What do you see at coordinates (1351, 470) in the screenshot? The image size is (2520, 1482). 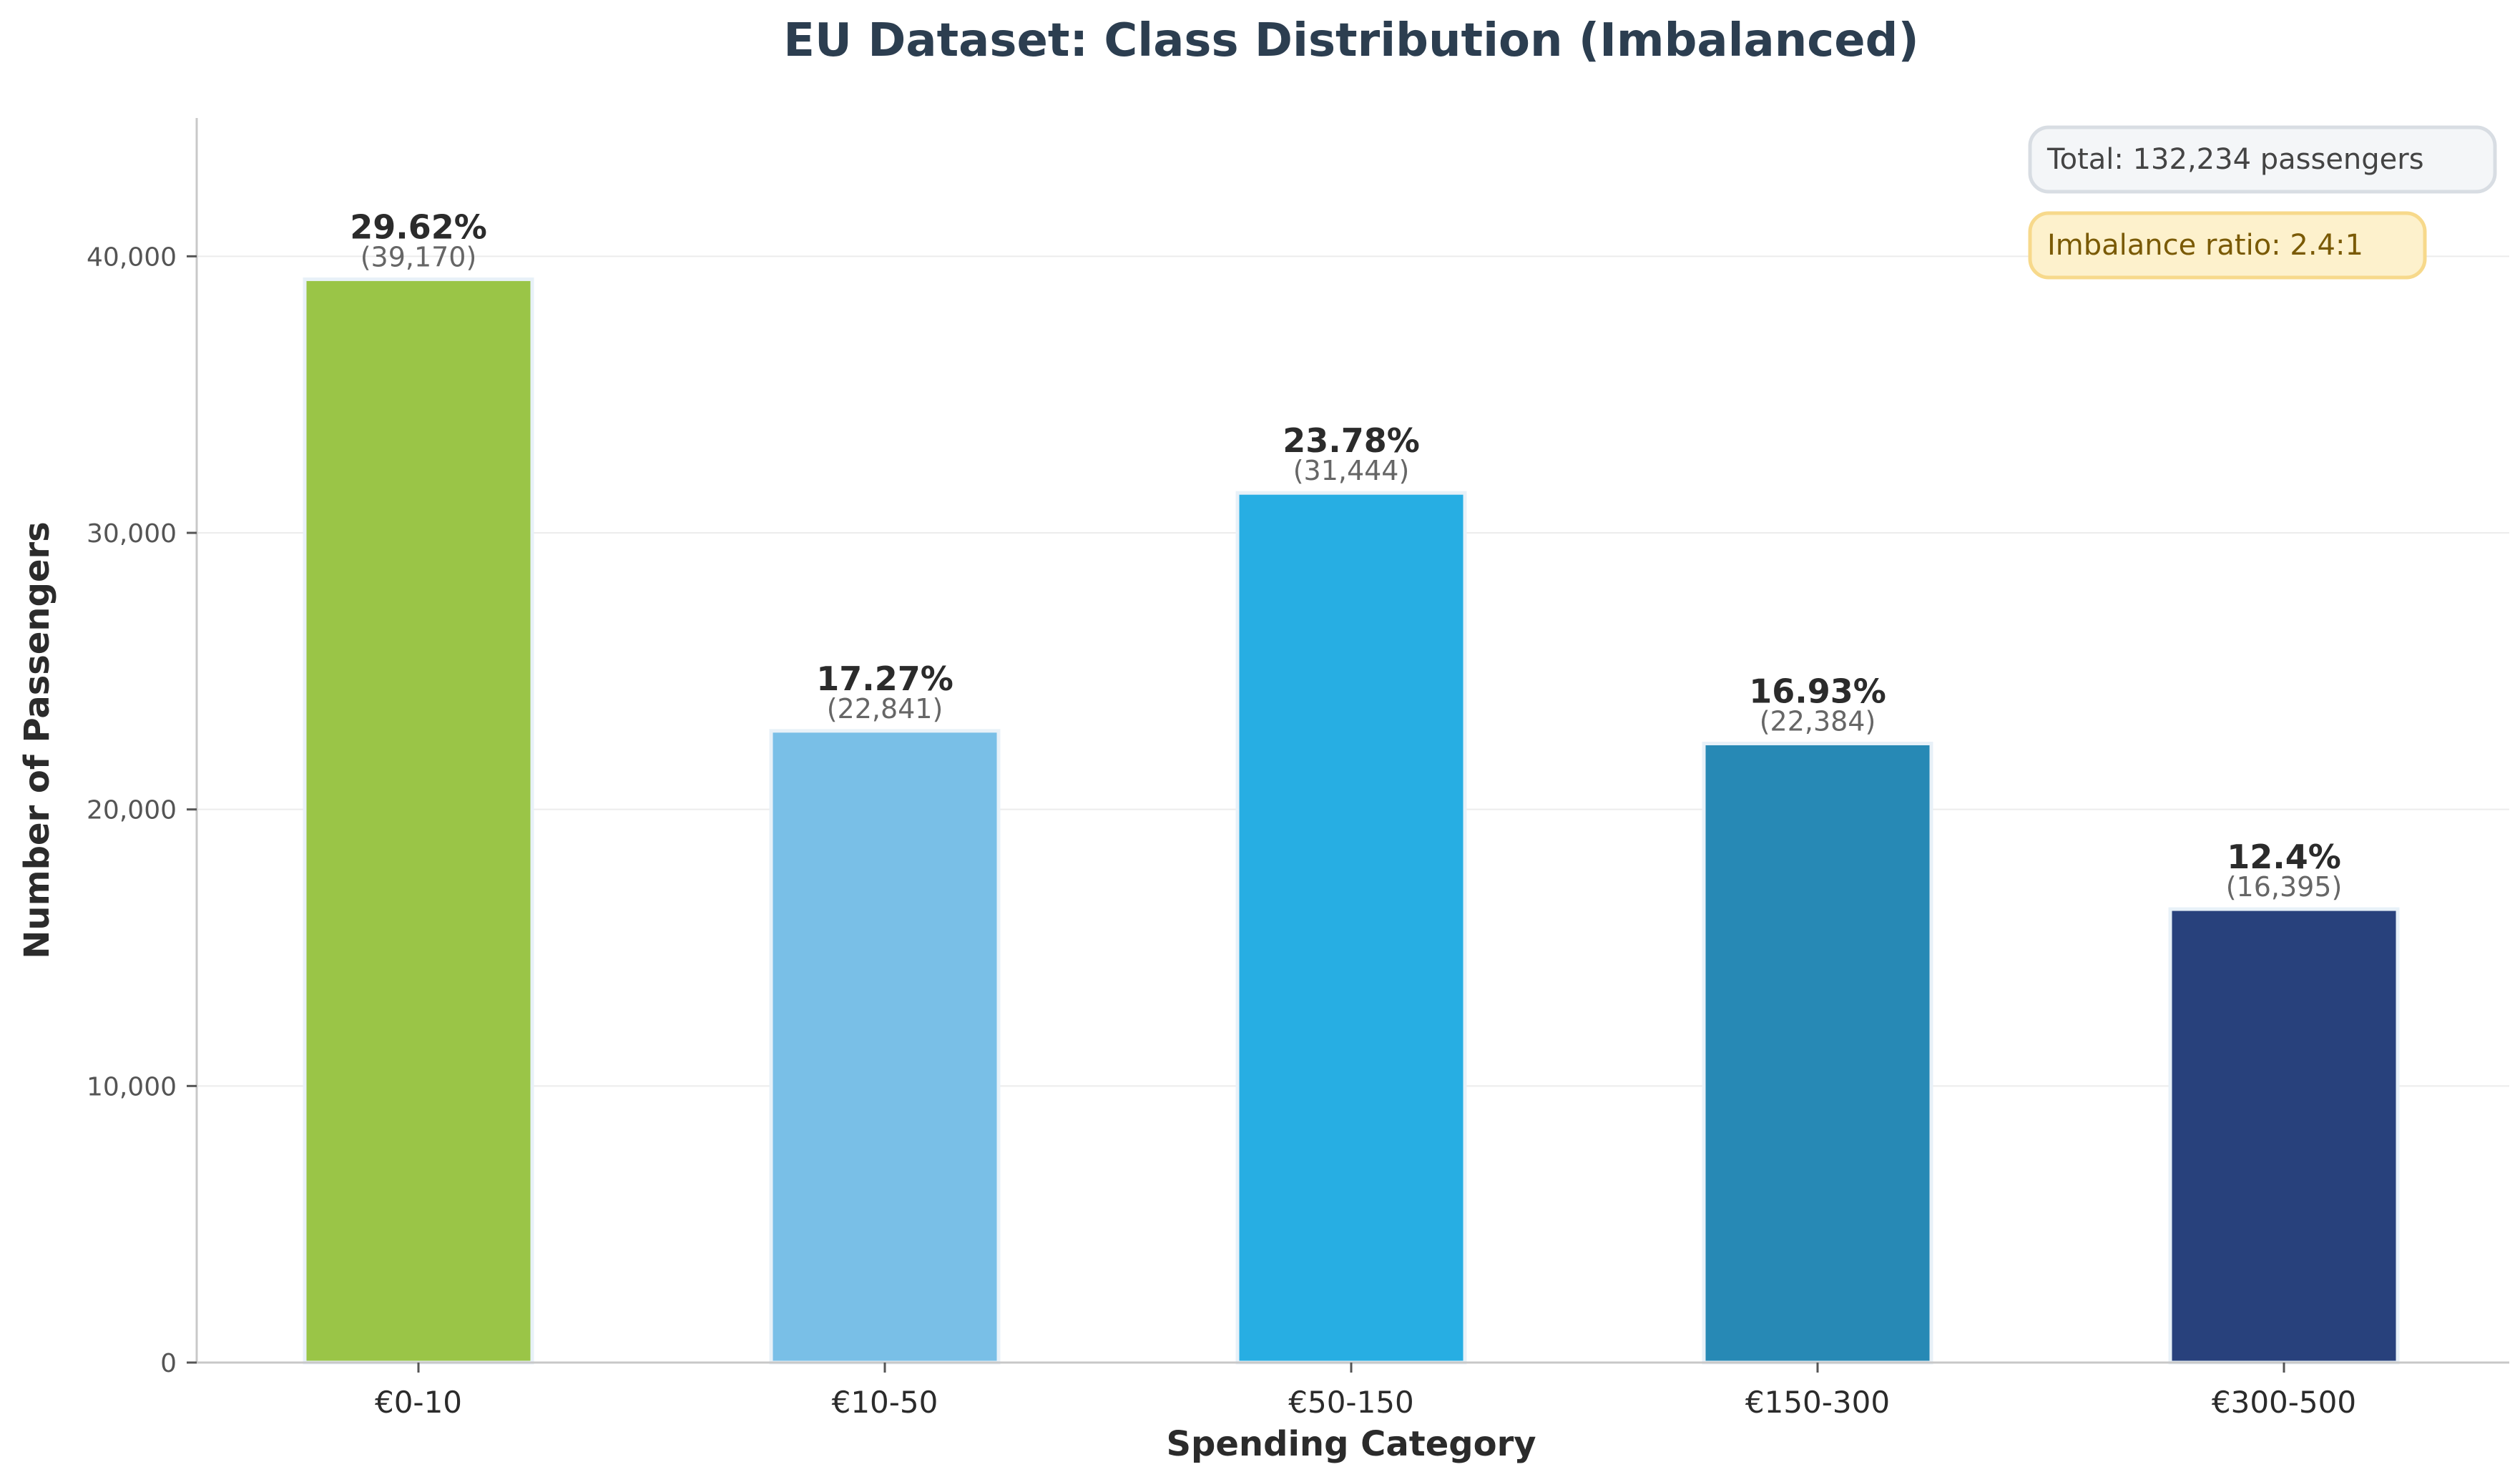 I see `bar-count-label: (31,444)` at bounding box center [1351, 470].